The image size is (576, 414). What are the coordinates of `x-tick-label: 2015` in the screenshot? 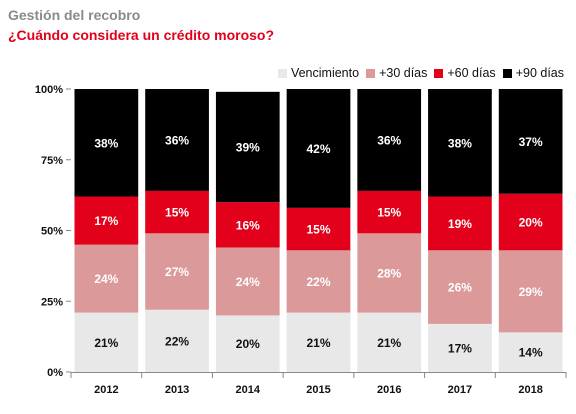 It's located at (318, 390).